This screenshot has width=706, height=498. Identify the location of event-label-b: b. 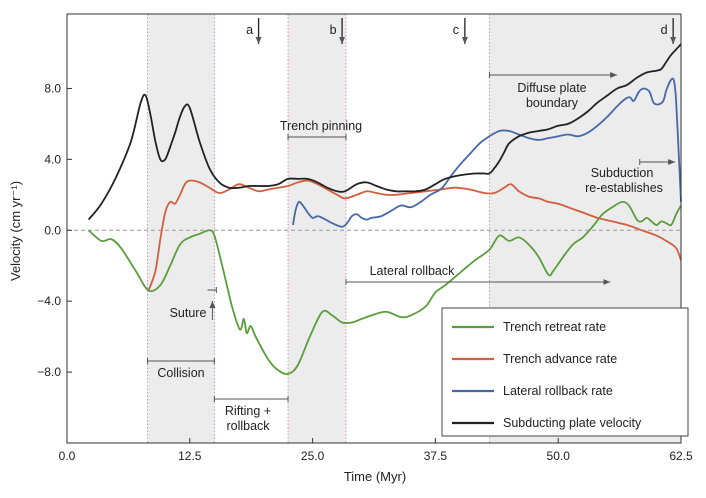
(333, 30).